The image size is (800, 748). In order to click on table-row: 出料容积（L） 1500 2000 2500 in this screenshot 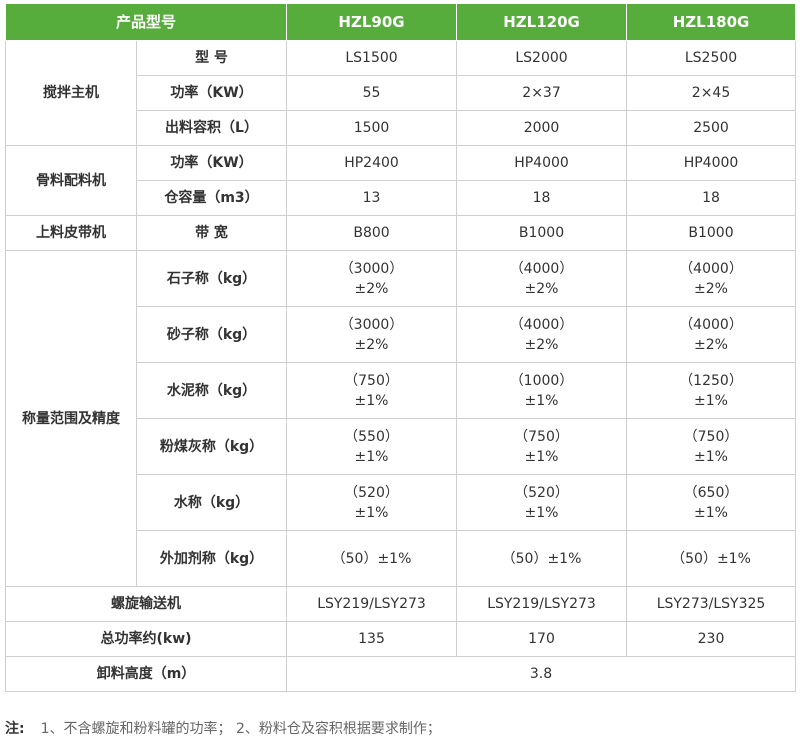, I will do `click(401, 128)`.